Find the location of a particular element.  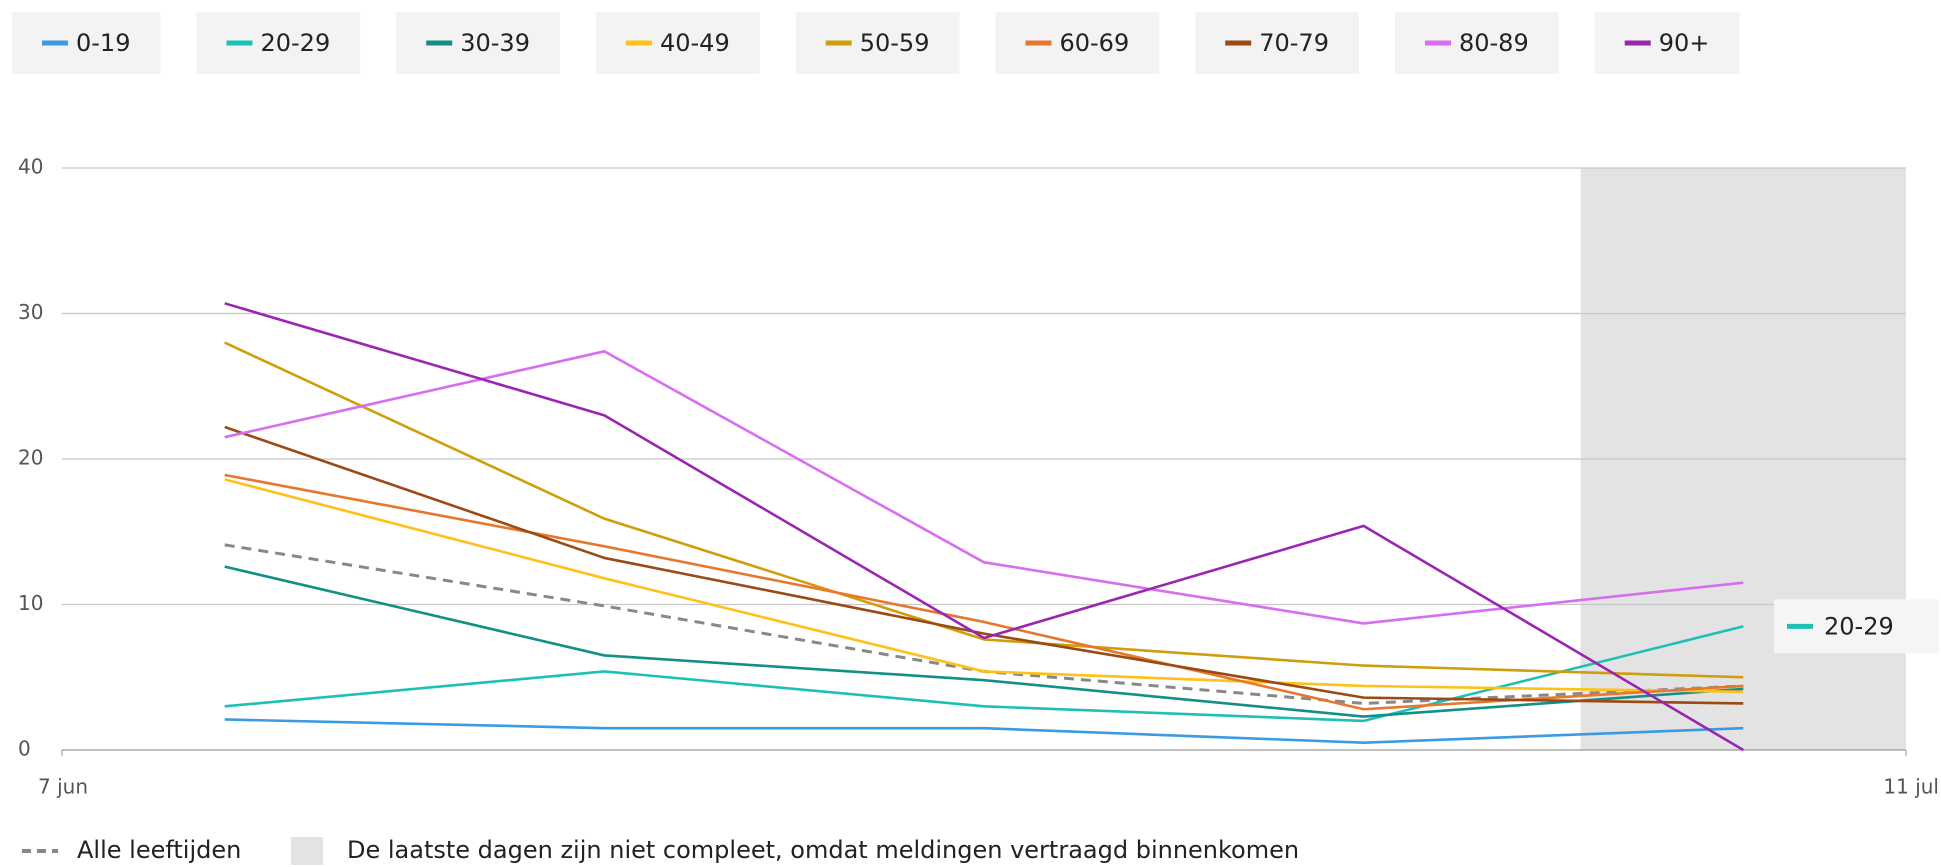

legend-label: 30-39 is located at coordinates (495, 43).